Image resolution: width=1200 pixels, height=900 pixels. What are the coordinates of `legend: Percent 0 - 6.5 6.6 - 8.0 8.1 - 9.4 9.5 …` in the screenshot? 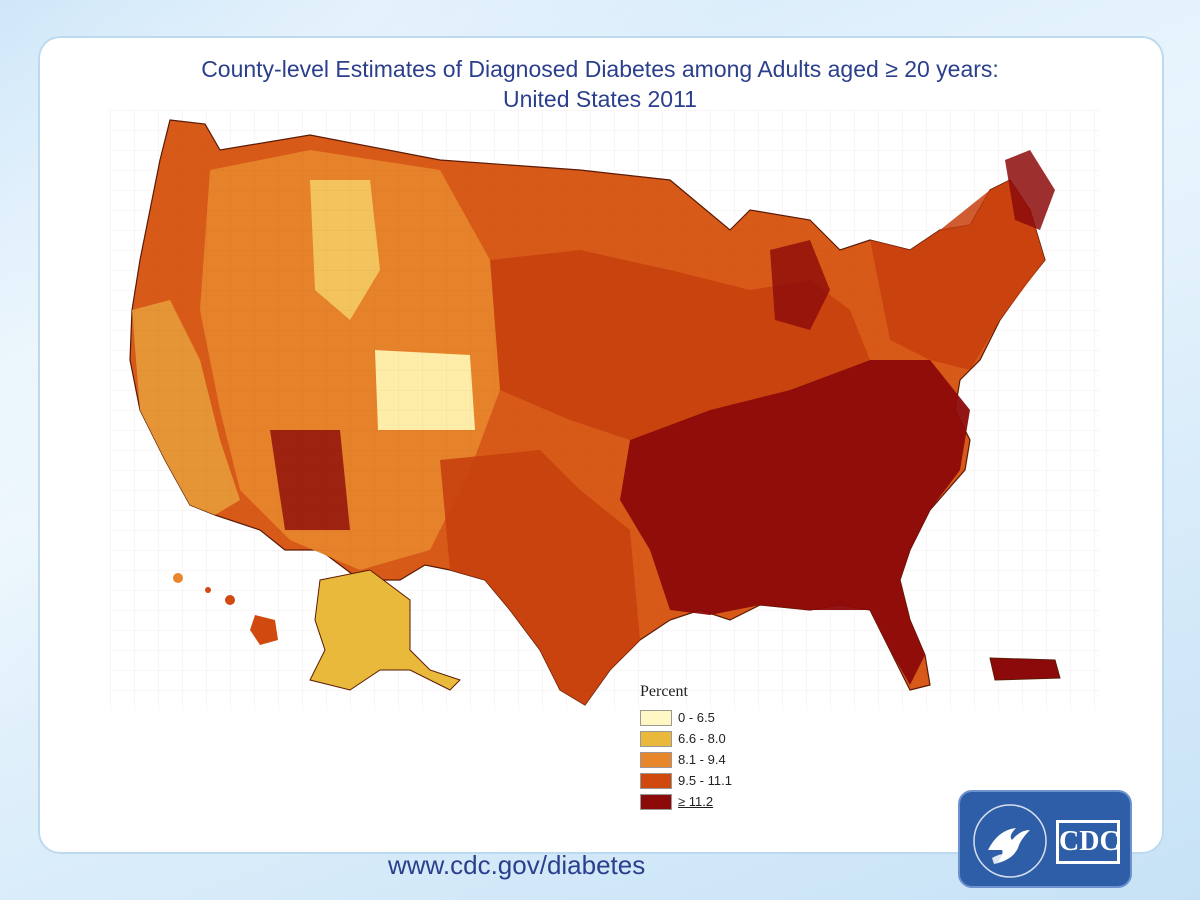 It's located at (686, 747).